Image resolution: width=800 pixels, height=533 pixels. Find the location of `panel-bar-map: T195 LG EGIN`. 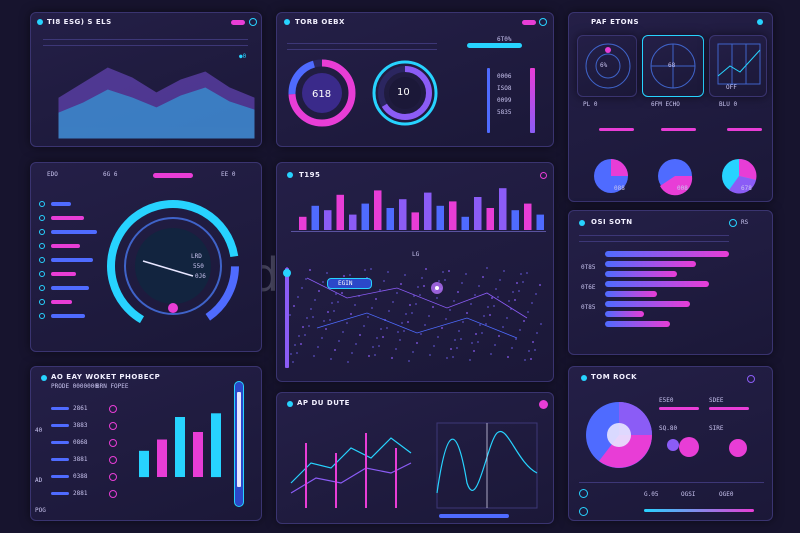

panel-bar-map: T195 LG EGIN is located at coordinates (415, 272).